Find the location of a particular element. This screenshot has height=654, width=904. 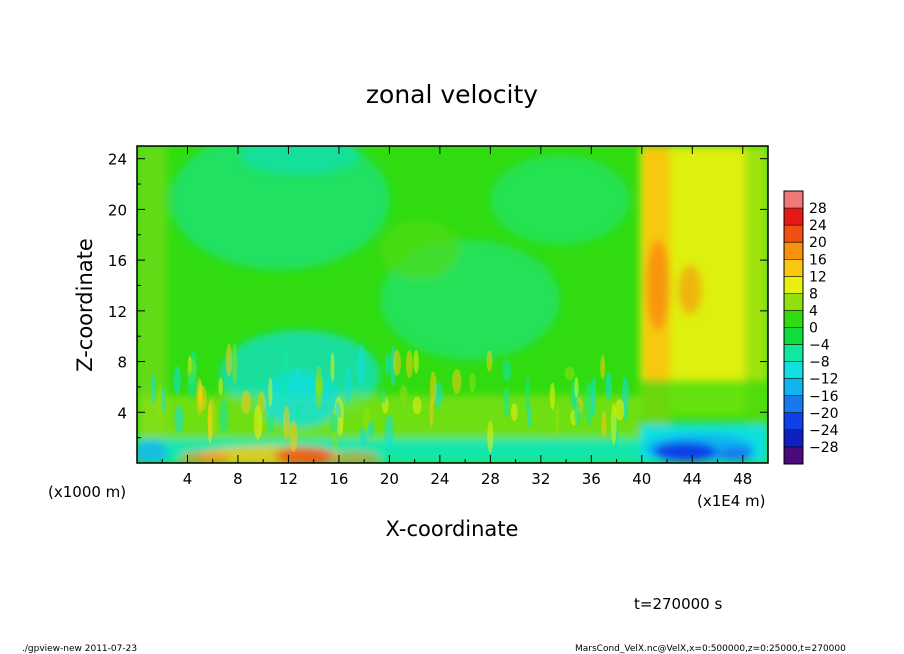

colorbar-label: −24 is located at coordinates (824, 431).